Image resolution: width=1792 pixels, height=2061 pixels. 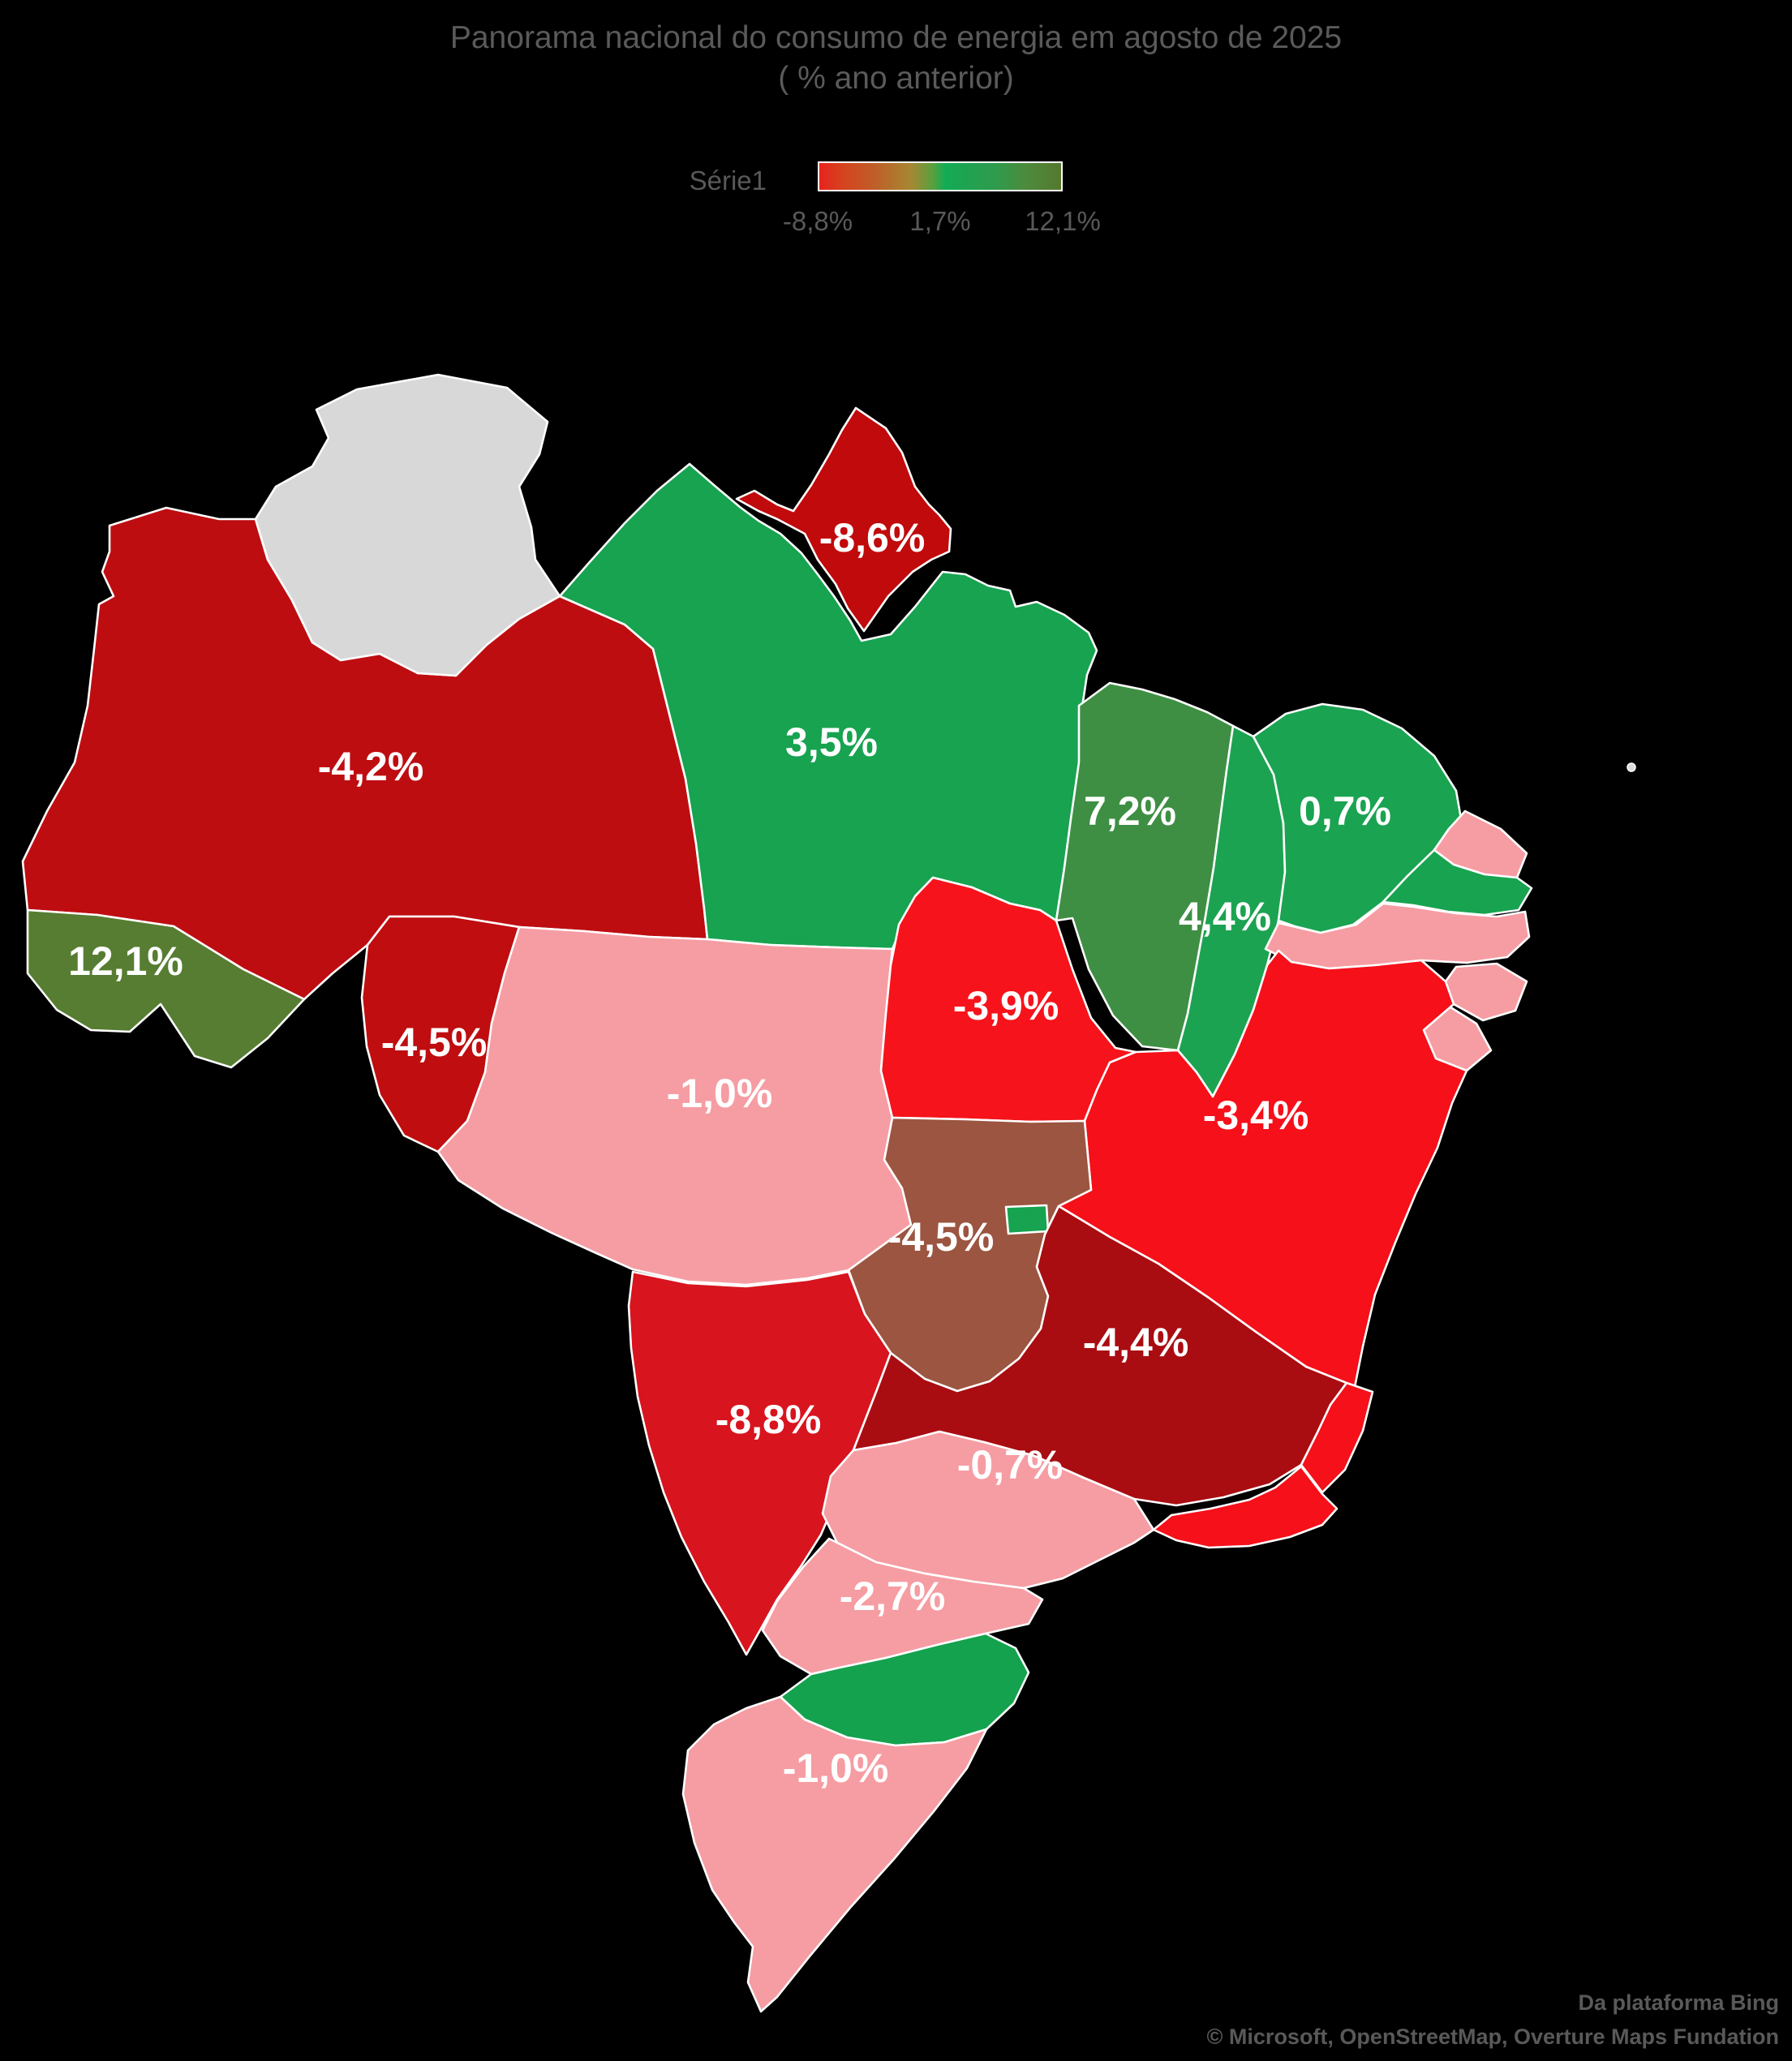 I want to click on state-label-MA: 7,2%, so click(x=1130, y=811).